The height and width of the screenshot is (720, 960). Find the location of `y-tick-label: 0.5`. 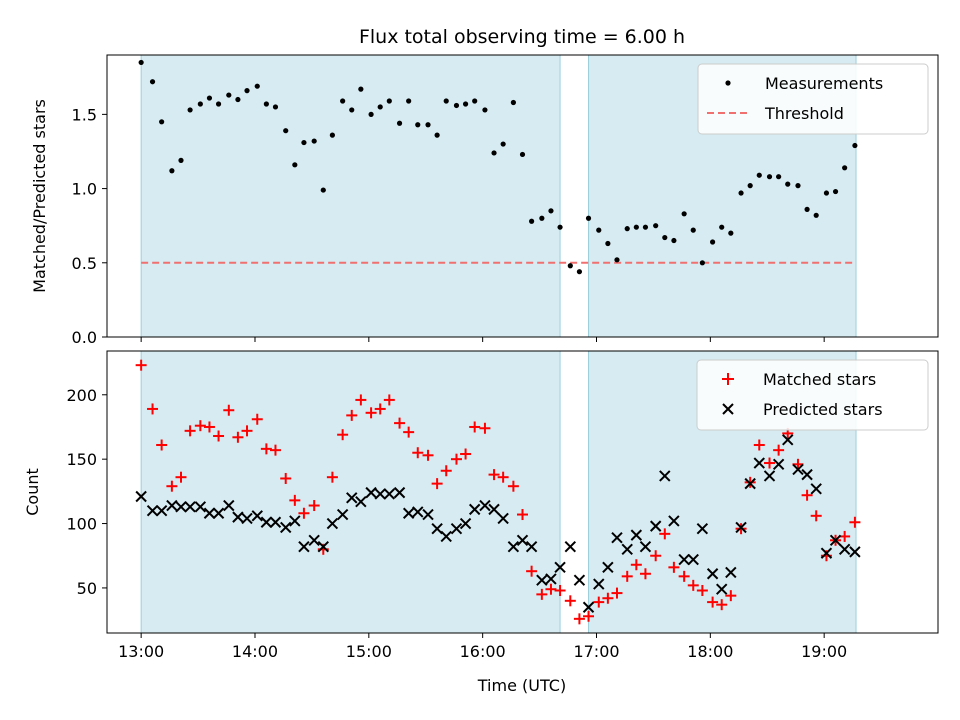

y-tick-label: 0.5 is located at coordinates (84, 263).